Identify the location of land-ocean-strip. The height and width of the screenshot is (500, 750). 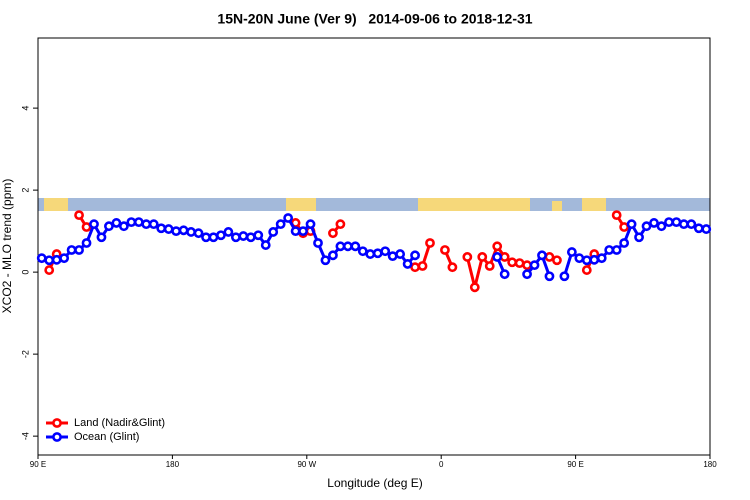
(374, 204).